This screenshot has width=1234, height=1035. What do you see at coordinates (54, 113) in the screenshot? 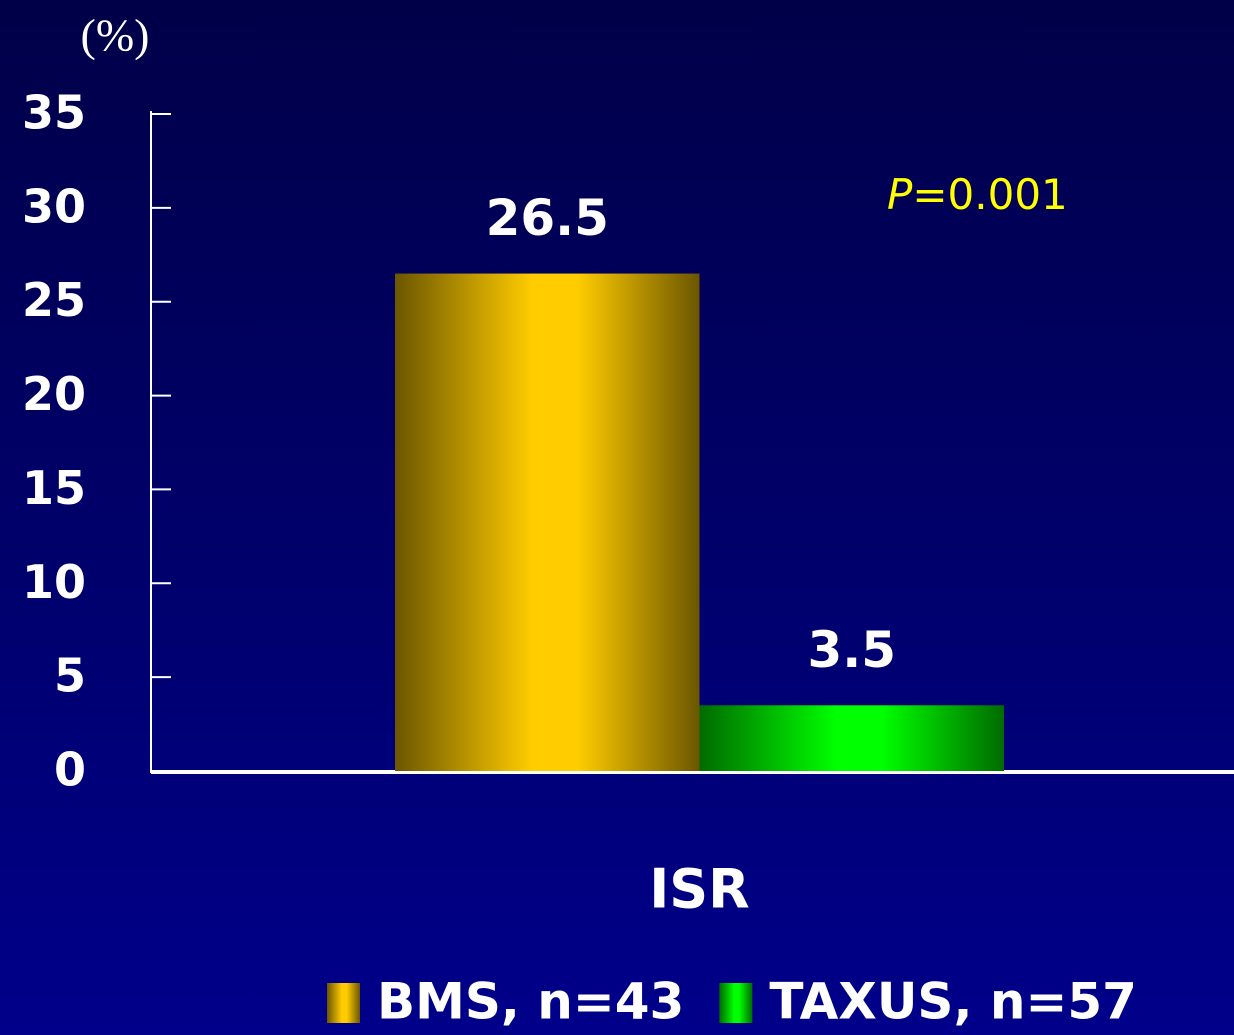
I see `y-tick-label: 35` at bounding box center [54, 113].